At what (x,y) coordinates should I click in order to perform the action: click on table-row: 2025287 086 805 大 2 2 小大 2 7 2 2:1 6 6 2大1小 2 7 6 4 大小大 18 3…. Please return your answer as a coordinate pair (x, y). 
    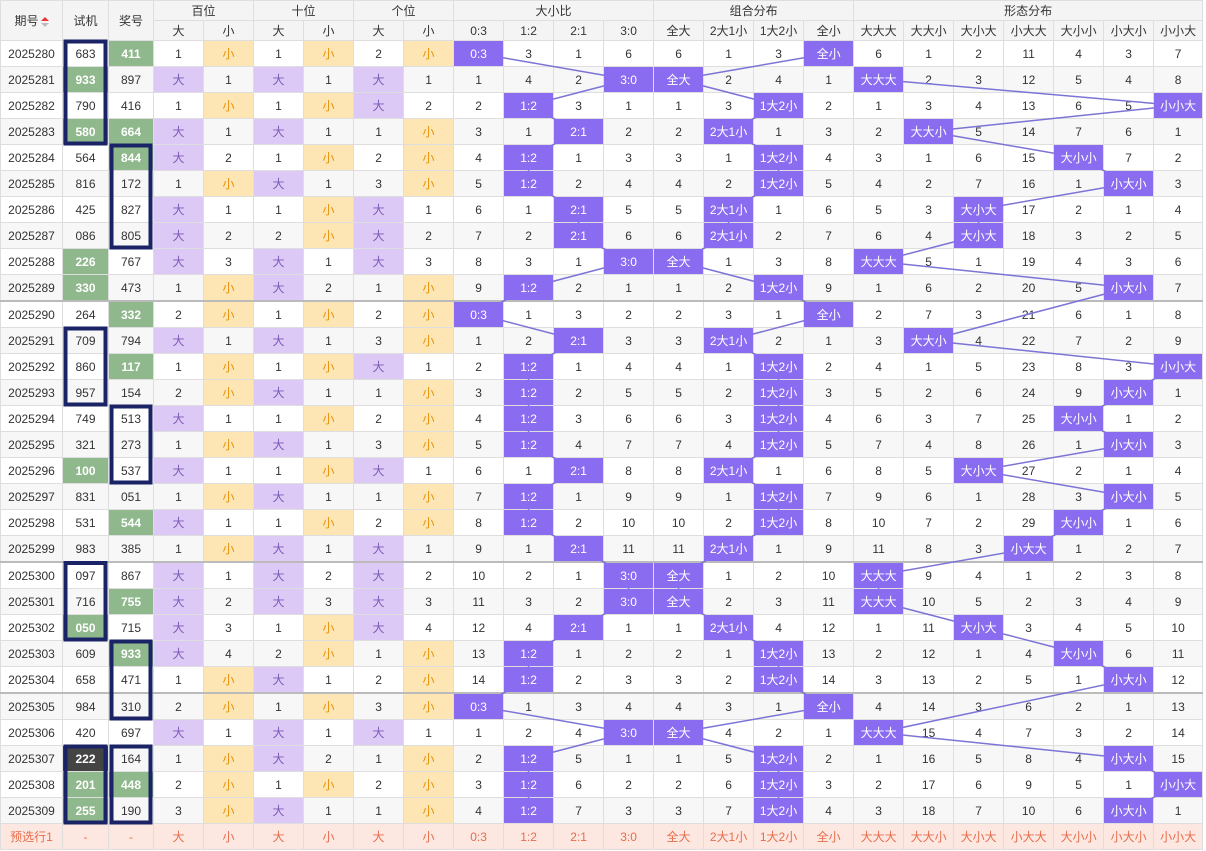
    Looking at the image, I should click on (602, 235).